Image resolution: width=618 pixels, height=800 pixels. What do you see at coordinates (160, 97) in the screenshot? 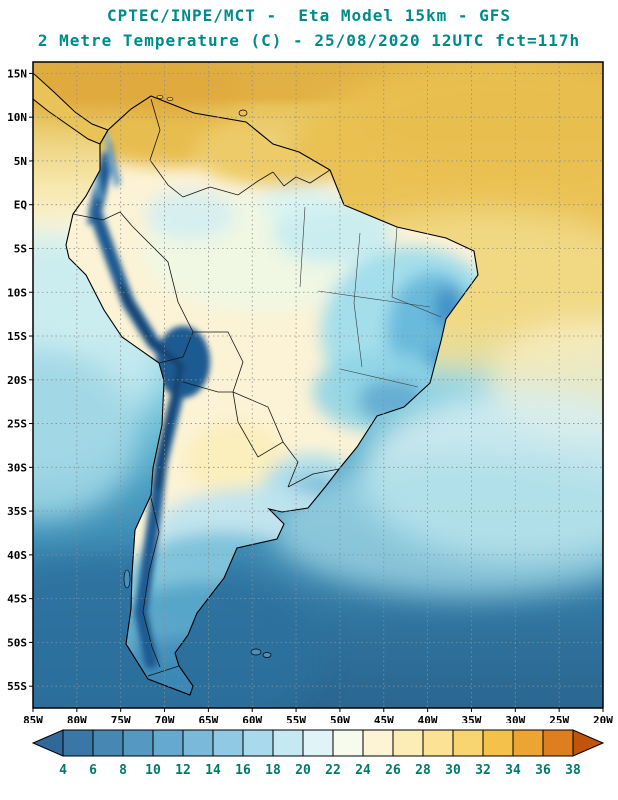
I see `island-caribbean-a` at bounding box center [160, 97].